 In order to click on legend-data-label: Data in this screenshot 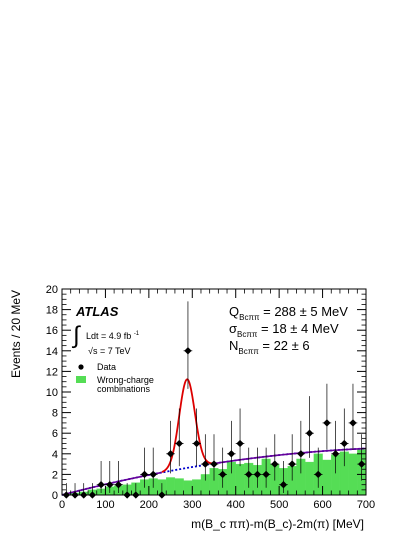, I will do `click(106, 367)`.